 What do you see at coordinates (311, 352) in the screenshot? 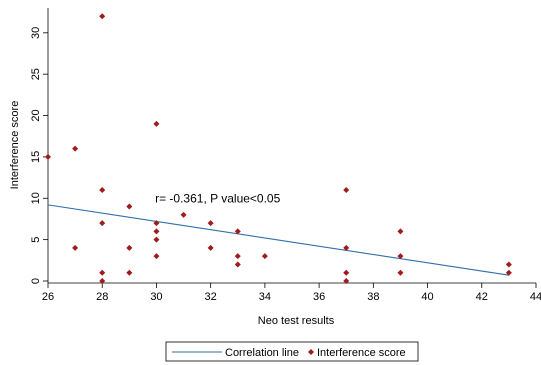
I see `legend-marker-swatch` at bounding box center [311, 352].